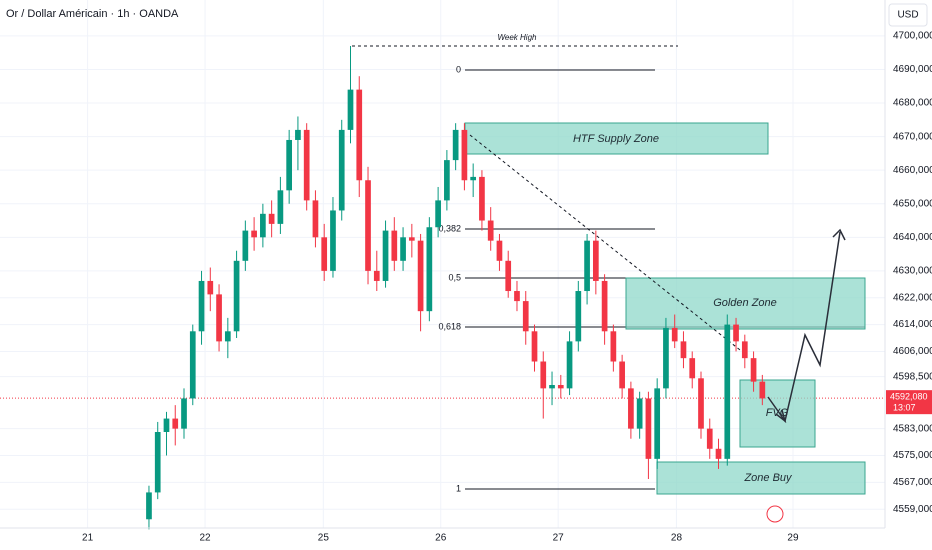 This screenshot has height=550, width=932. Describe the element at coordinates (458, 488) in the screenshot. I see `fib-label: 1` at that location.